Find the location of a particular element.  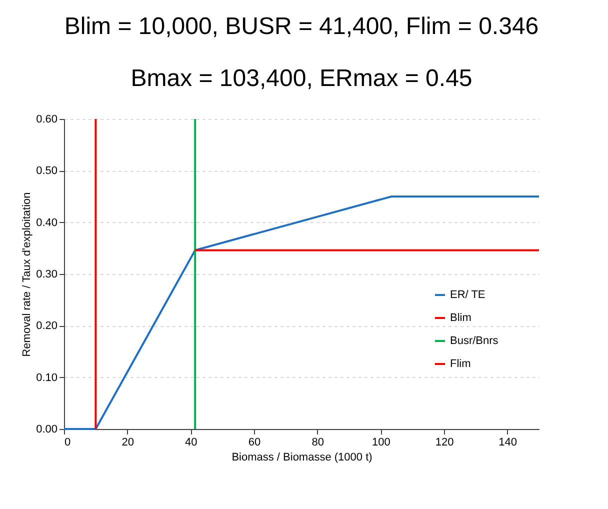

x-tick-label: 140 is located at coordinates (508, 442).